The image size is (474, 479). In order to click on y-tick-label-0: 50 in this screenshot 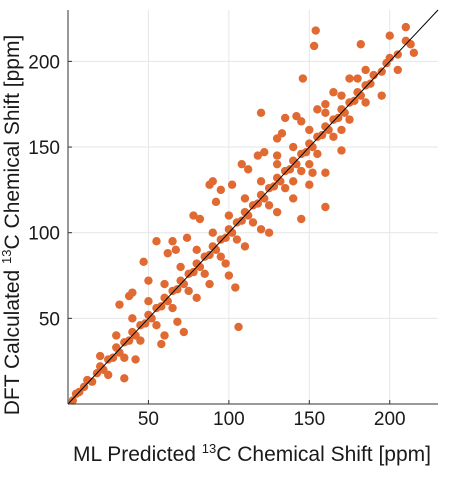, I will do `click(49, 319)`.